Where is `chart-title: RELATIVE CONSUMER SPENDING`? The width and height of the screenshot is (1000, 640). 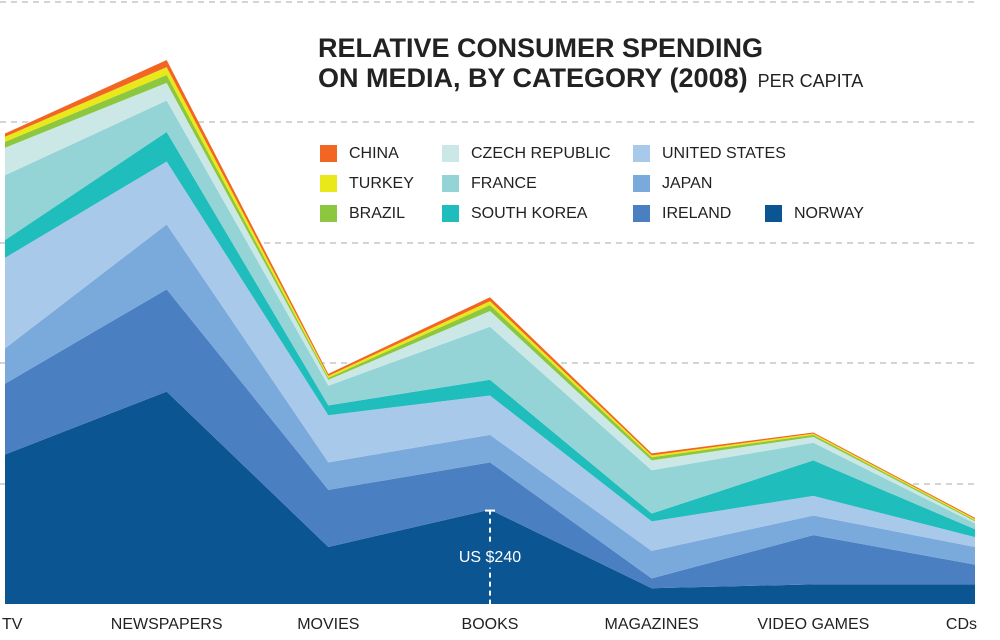 chart-title: RELATIVE CONSUMER SPENDING is located at coordinates (540, 48).